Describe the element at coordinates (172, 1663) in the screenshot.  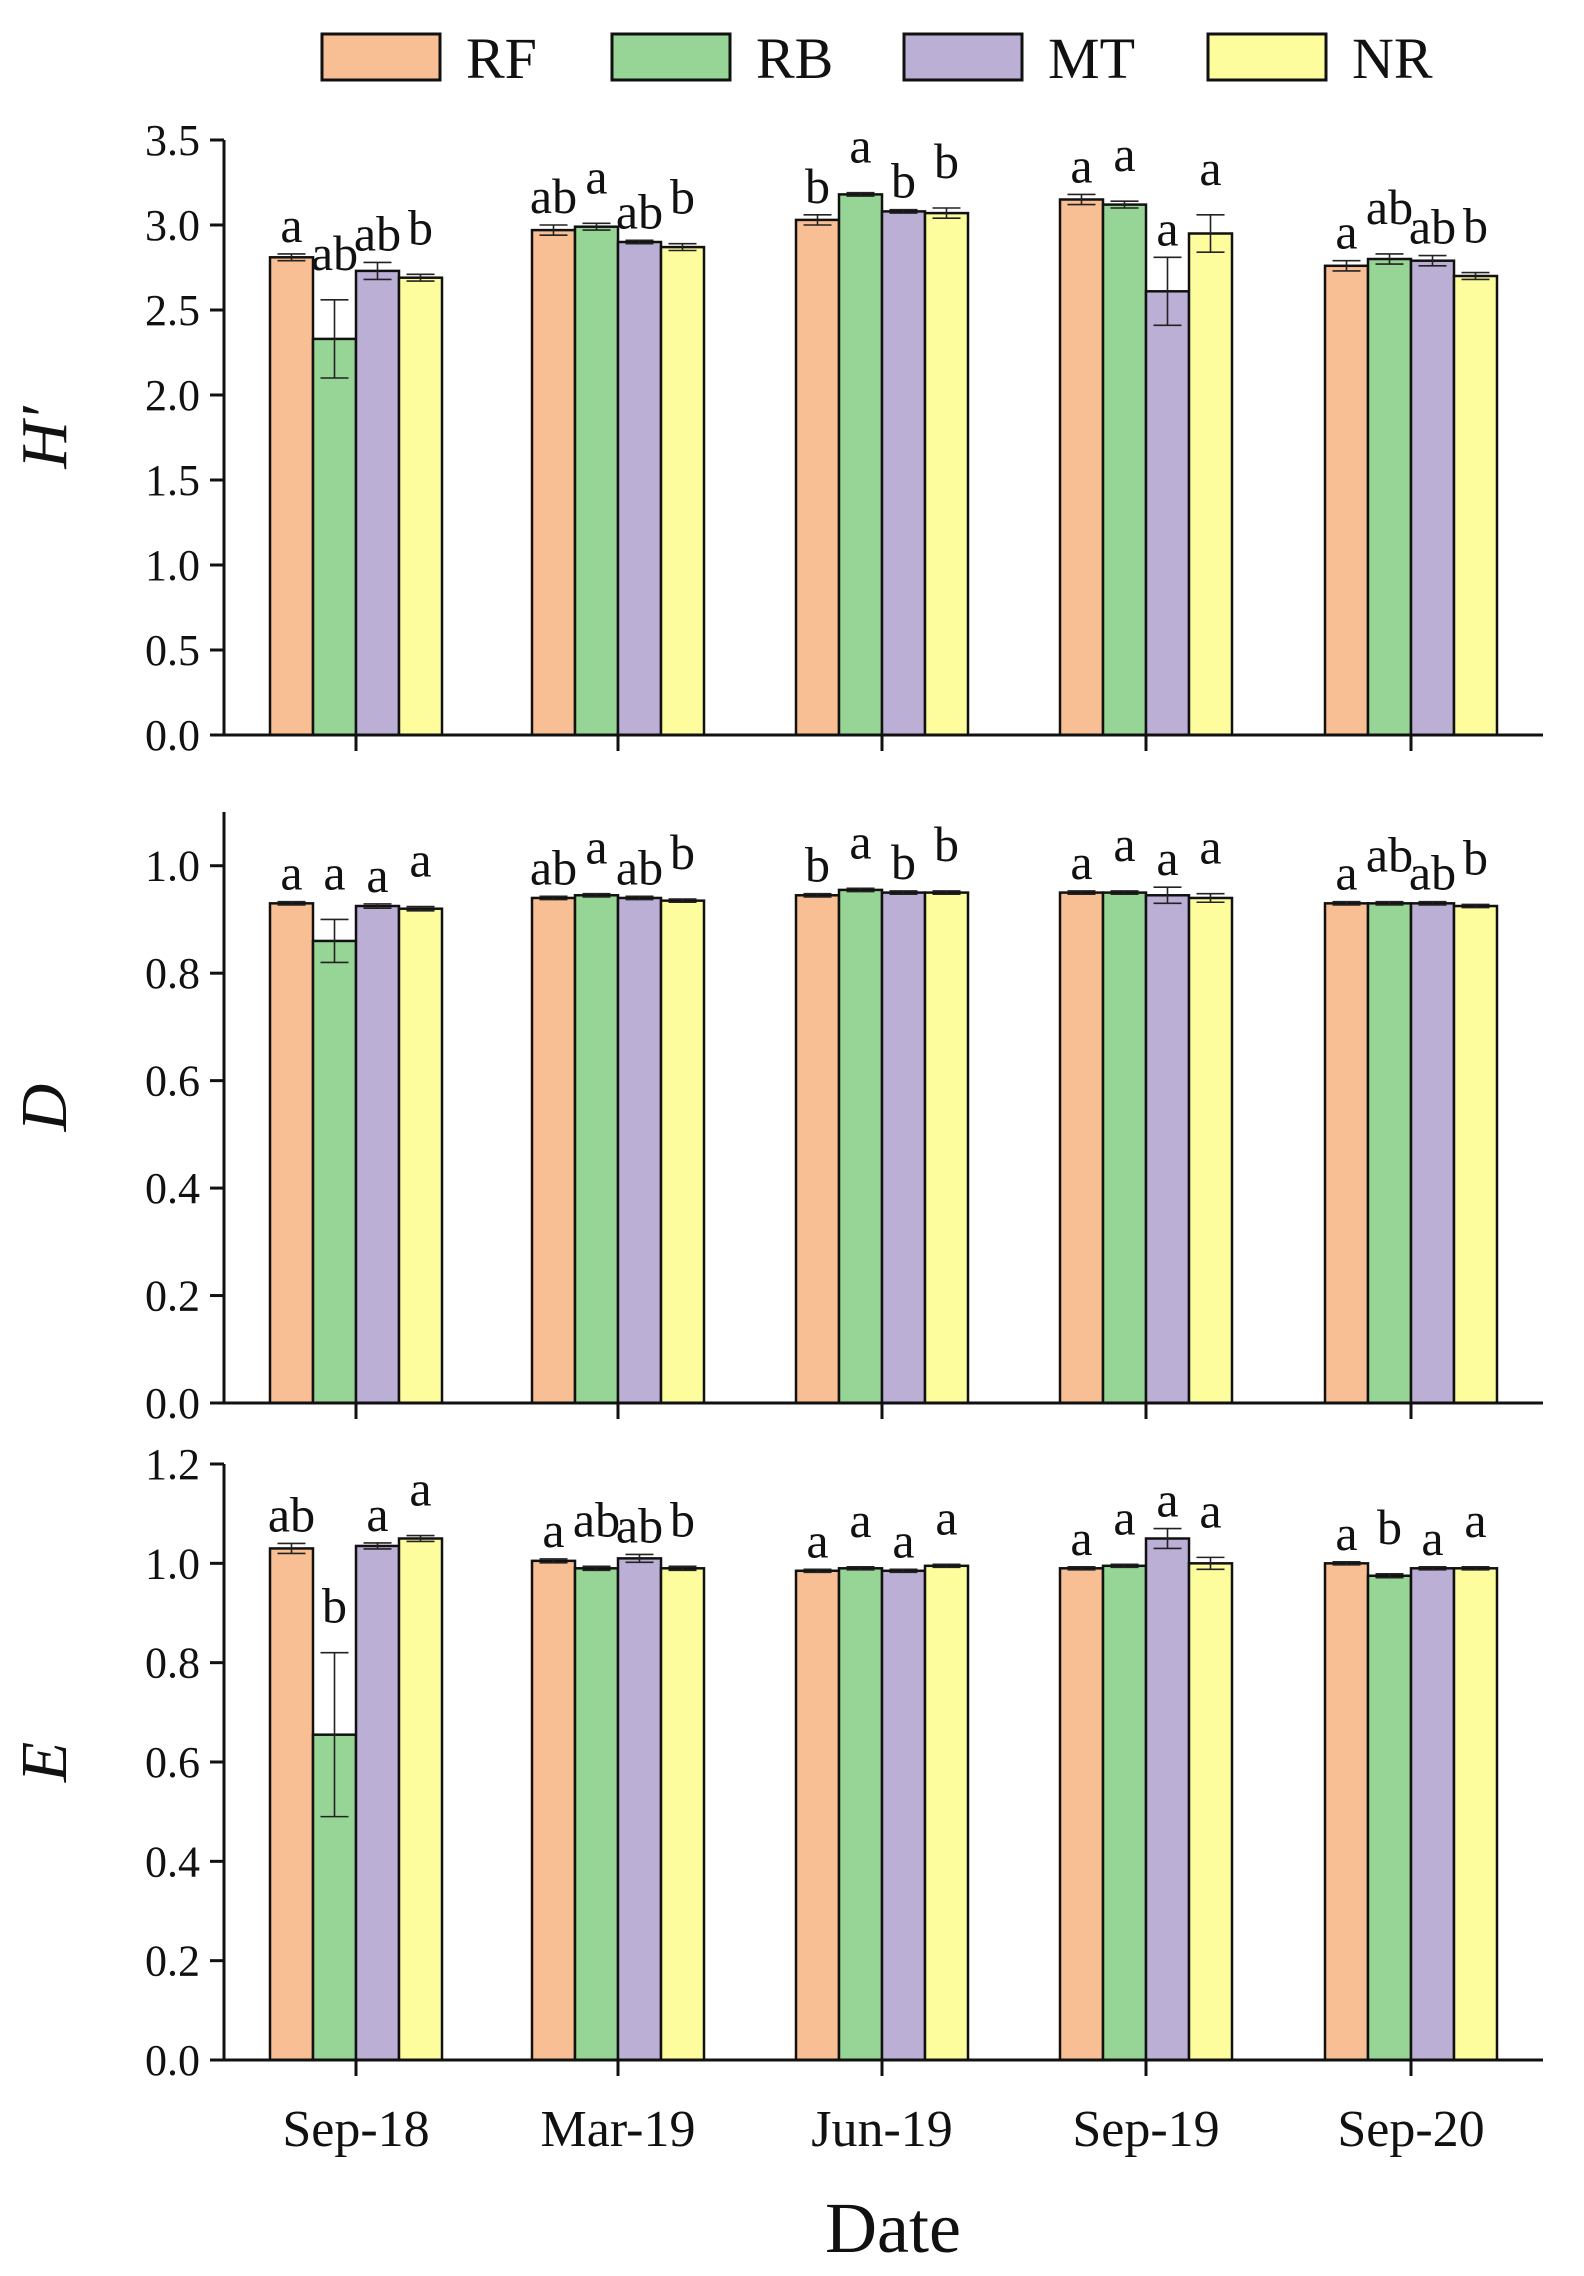
I see `y-tick-label: 0.8` at that location.